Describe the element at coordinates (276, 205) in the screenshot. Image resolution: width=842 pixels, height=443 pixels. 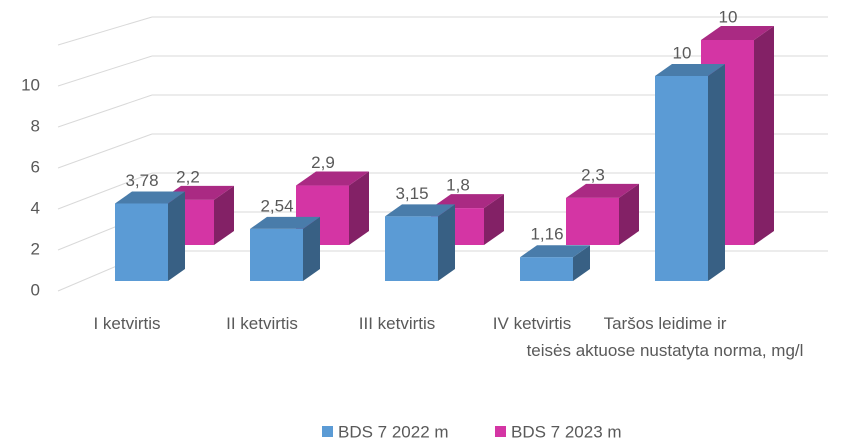
I see `value-label: 2,54` at that location.